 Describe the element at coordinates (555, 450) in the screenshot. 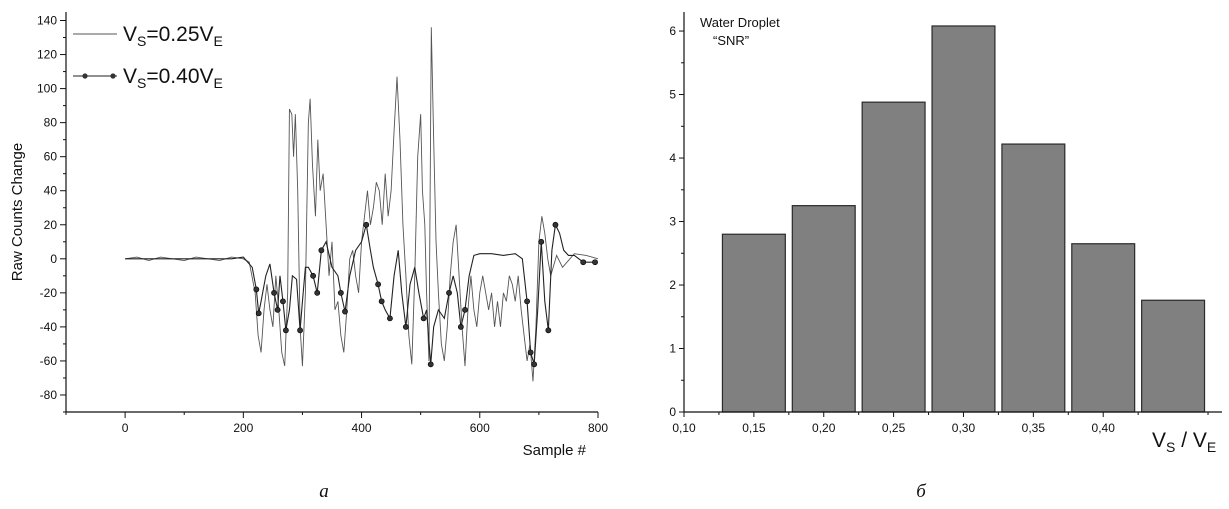

I see `x-axis-label: Sample #` at that location.